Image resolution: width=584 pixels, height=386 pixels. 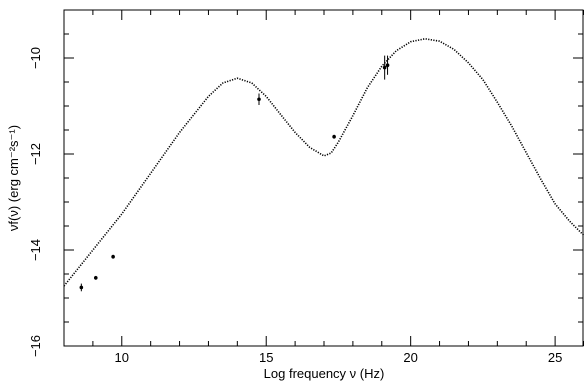 What do you see at coordinates (555, 357) in the screenshot?
I see `x-tick-label: 25` at bounding box center [555, 357].